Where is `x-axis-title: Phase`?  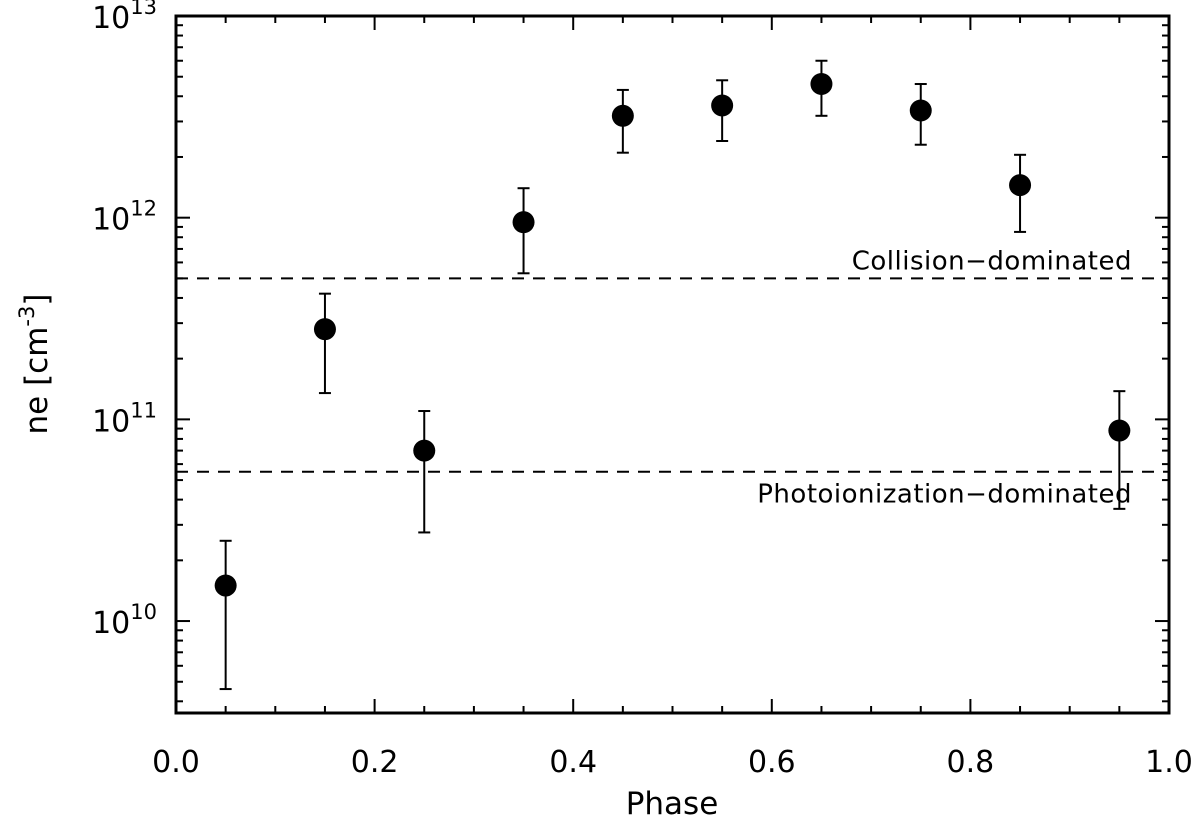
x-axis-title: Phase is located at coordinates (672, 804).